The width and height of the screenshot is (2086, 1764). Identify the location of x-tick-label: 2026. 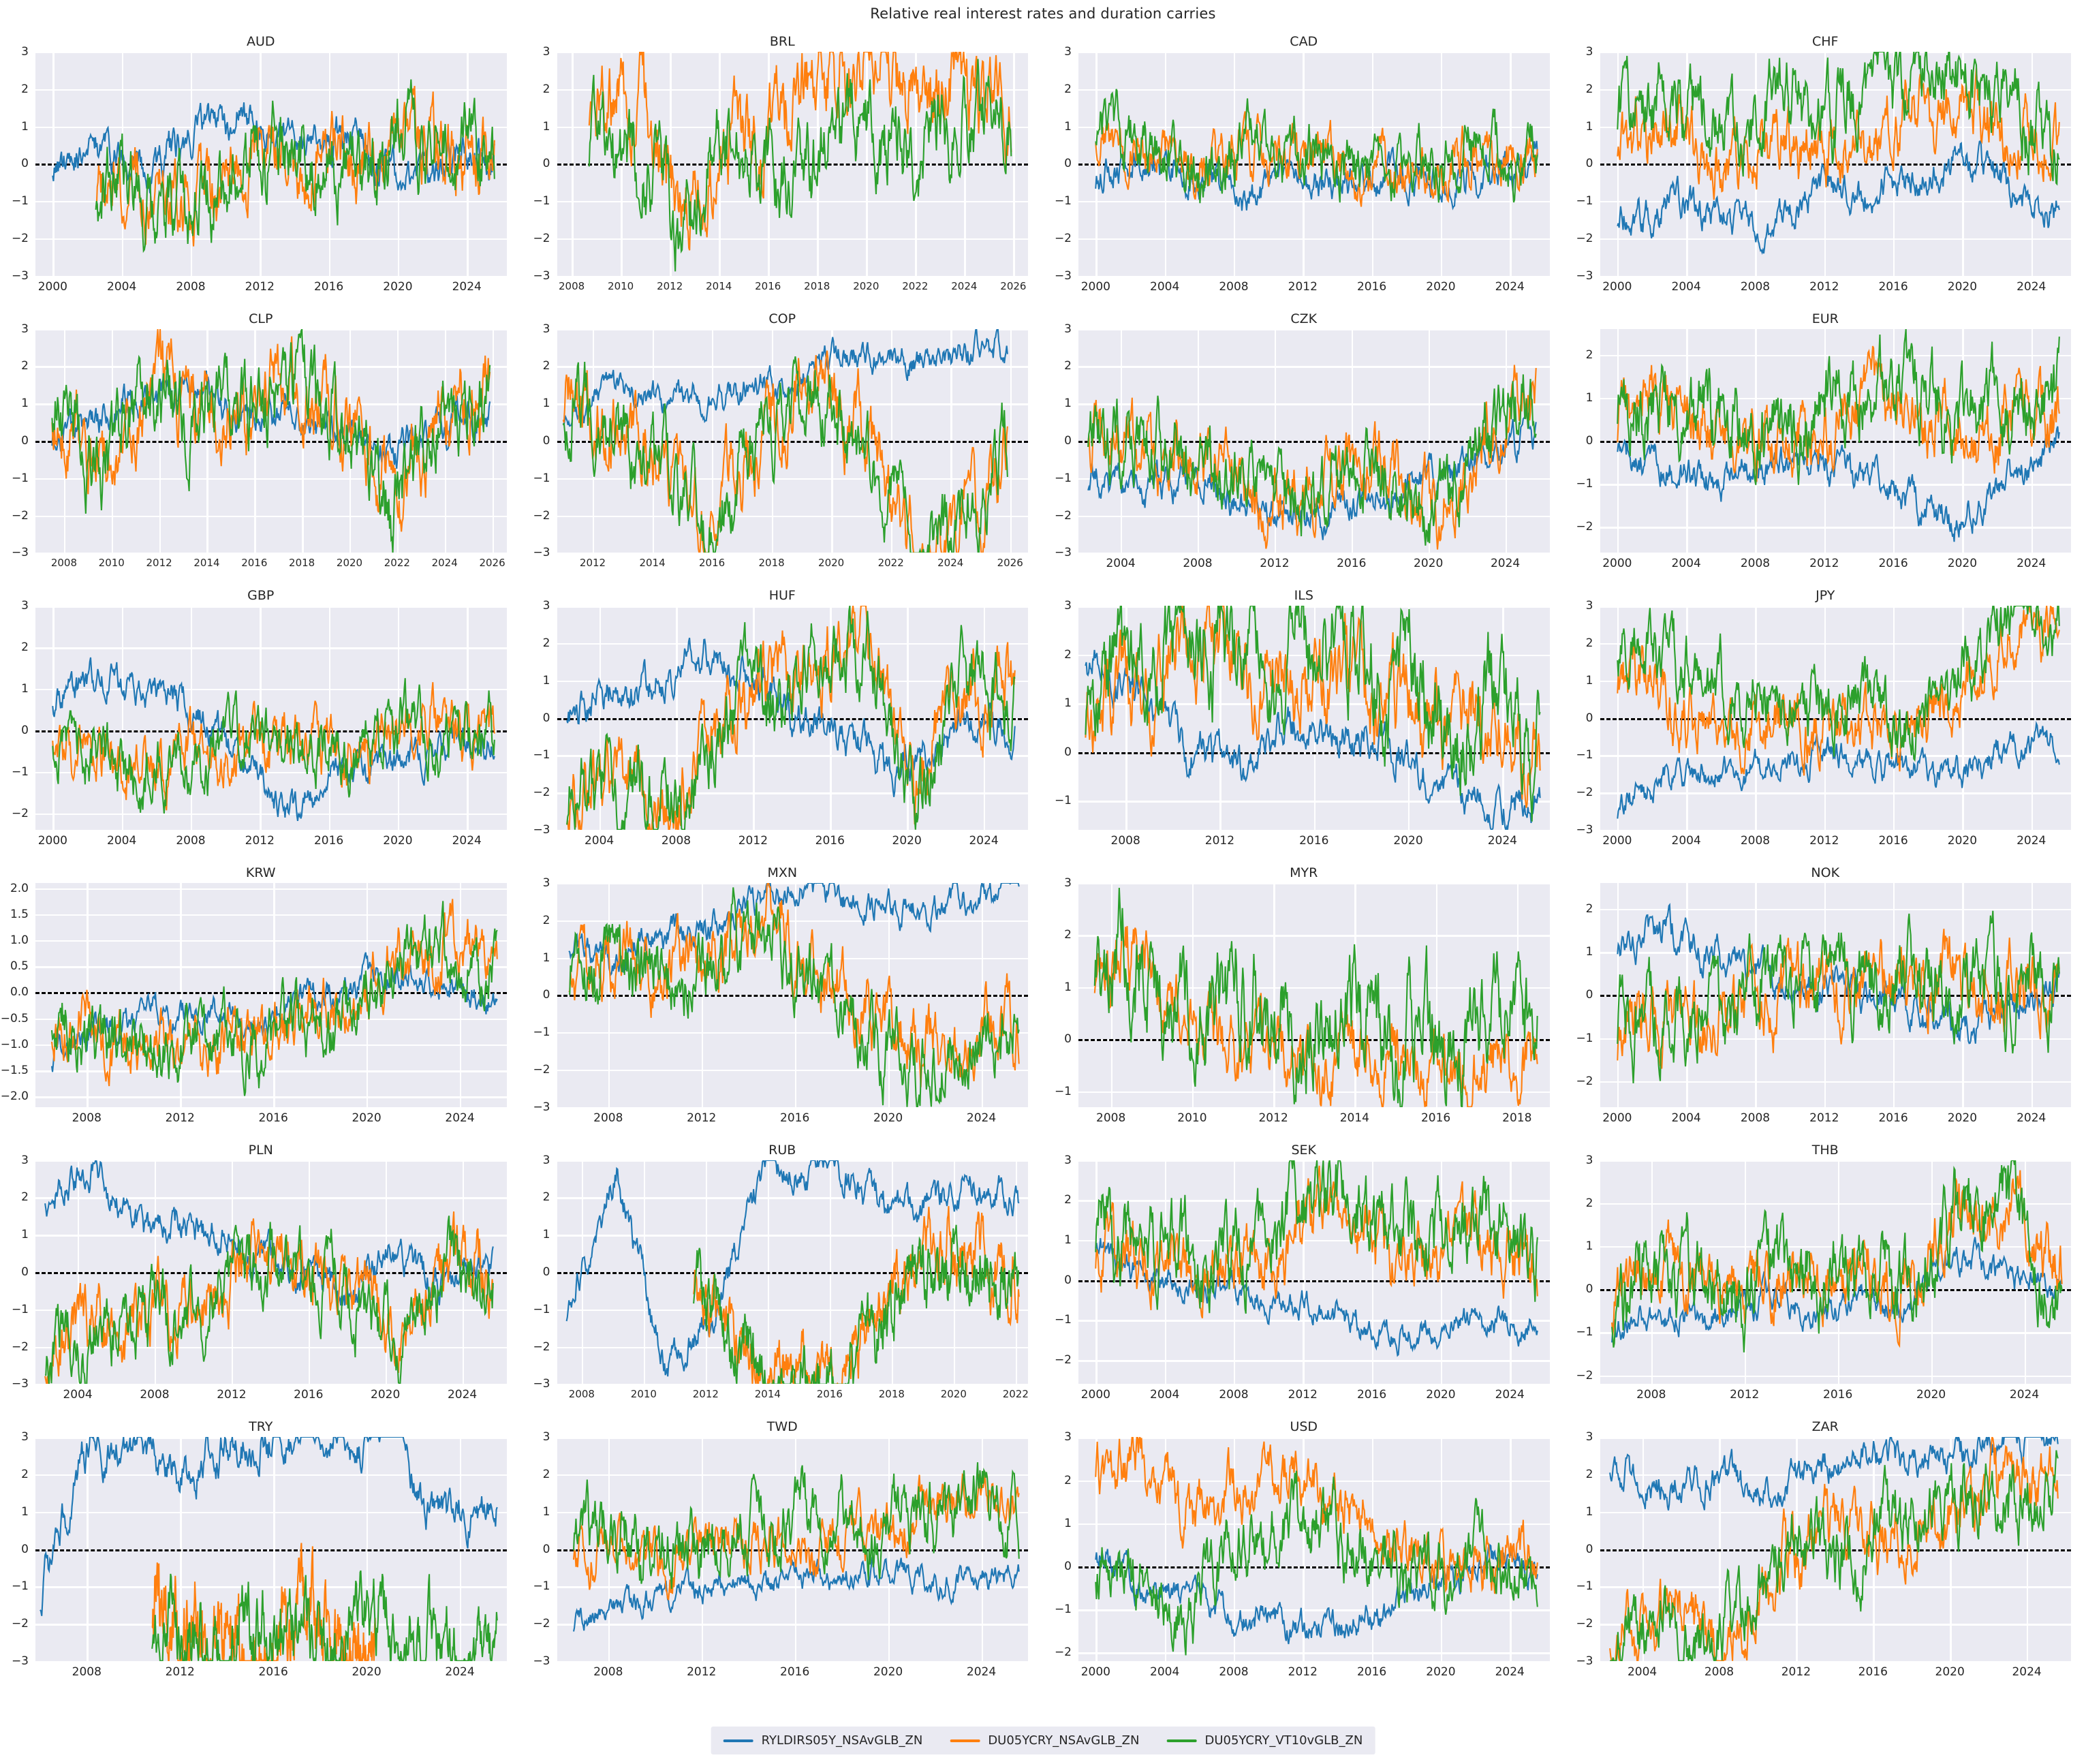
(492, 563).